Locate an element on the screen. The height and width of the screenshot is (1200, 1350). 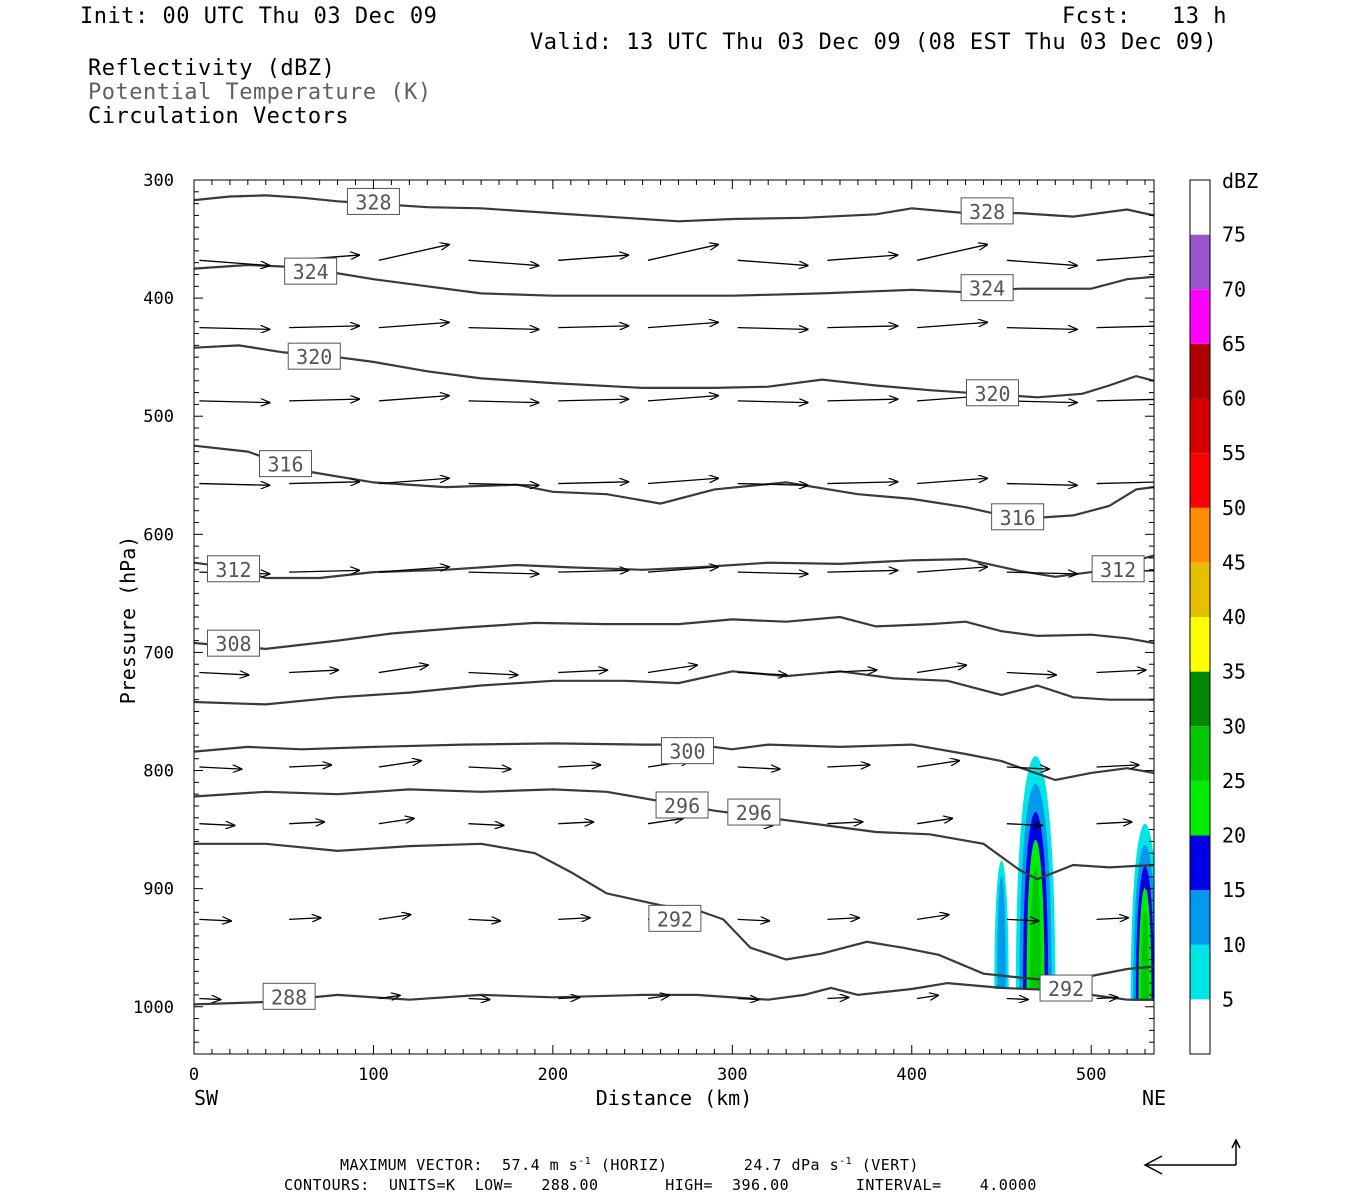
colorbar-tick-label: 65 is located at coordinates (1234, 344).